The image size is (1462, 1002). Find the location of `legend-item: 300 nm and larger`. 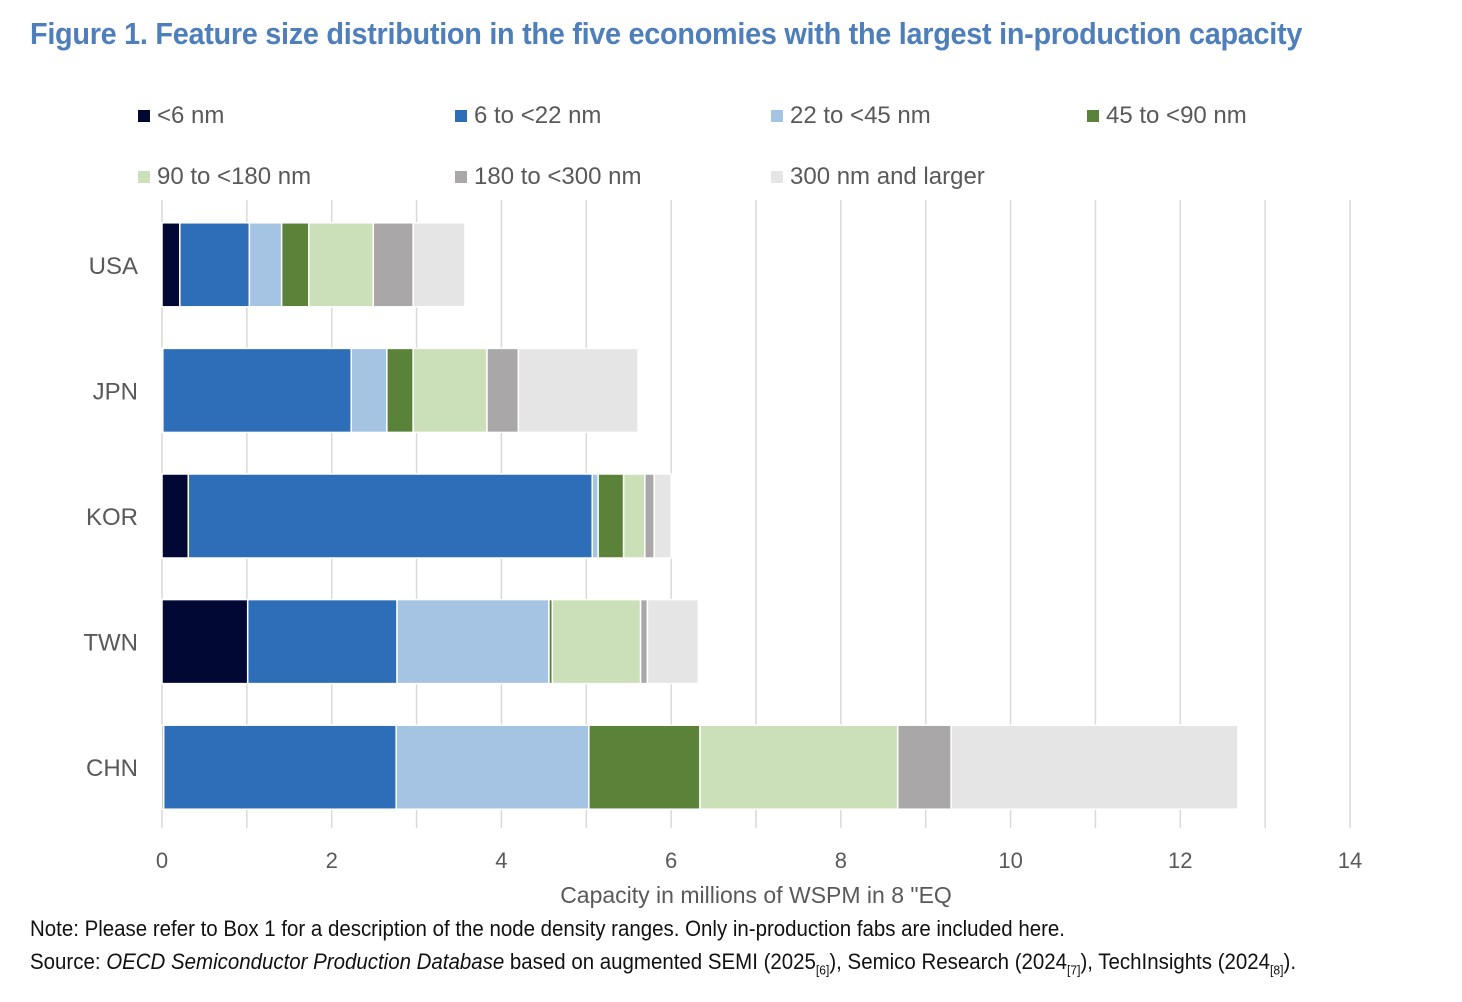

legend-item: 300 nm and larger is located at coordinates (878, 177).